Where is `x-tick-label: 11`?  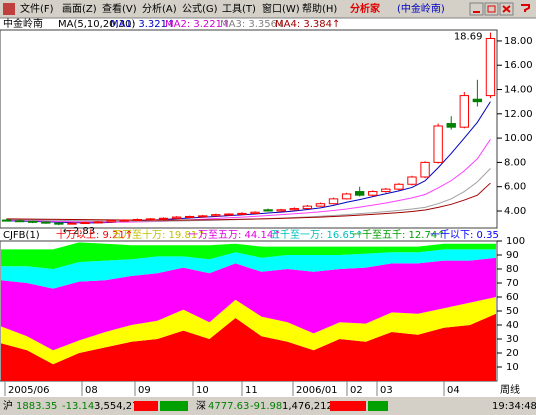
x-tick-label: 11 is located at coordinates (251, 390).